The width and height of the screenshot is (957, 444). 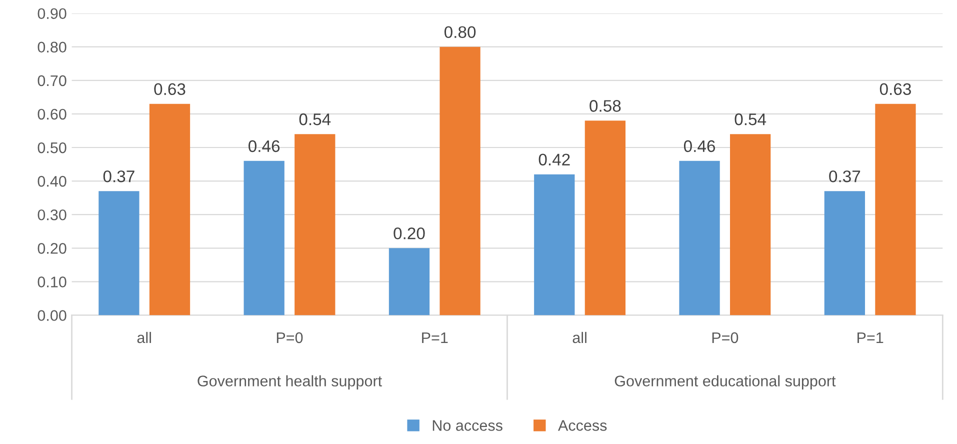 I want to click on data-label: 0.42, so click(x=554, y=160).